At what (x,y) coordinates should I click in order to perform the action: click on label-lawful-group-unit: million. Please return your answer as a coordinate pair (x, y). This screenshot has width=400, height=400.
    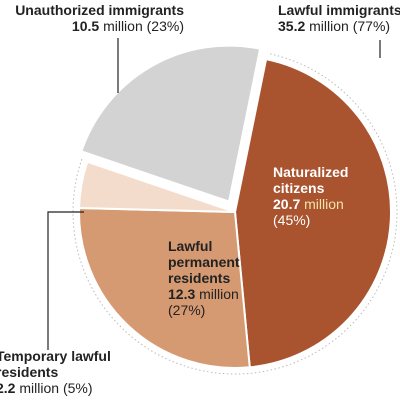
    Looking at the image, I should click on (329, 26).